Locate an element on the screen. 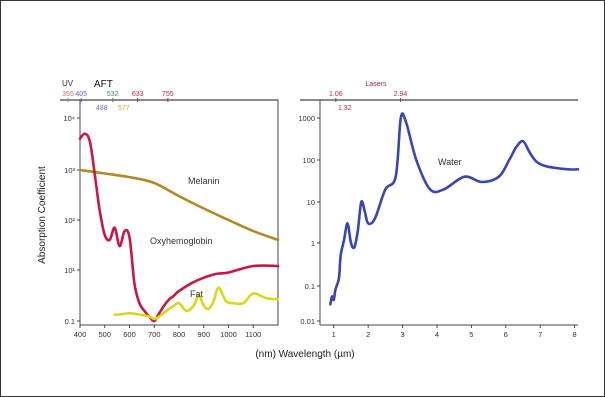  left-y-tick-label: 10³ is located at coordinates (69, 170).